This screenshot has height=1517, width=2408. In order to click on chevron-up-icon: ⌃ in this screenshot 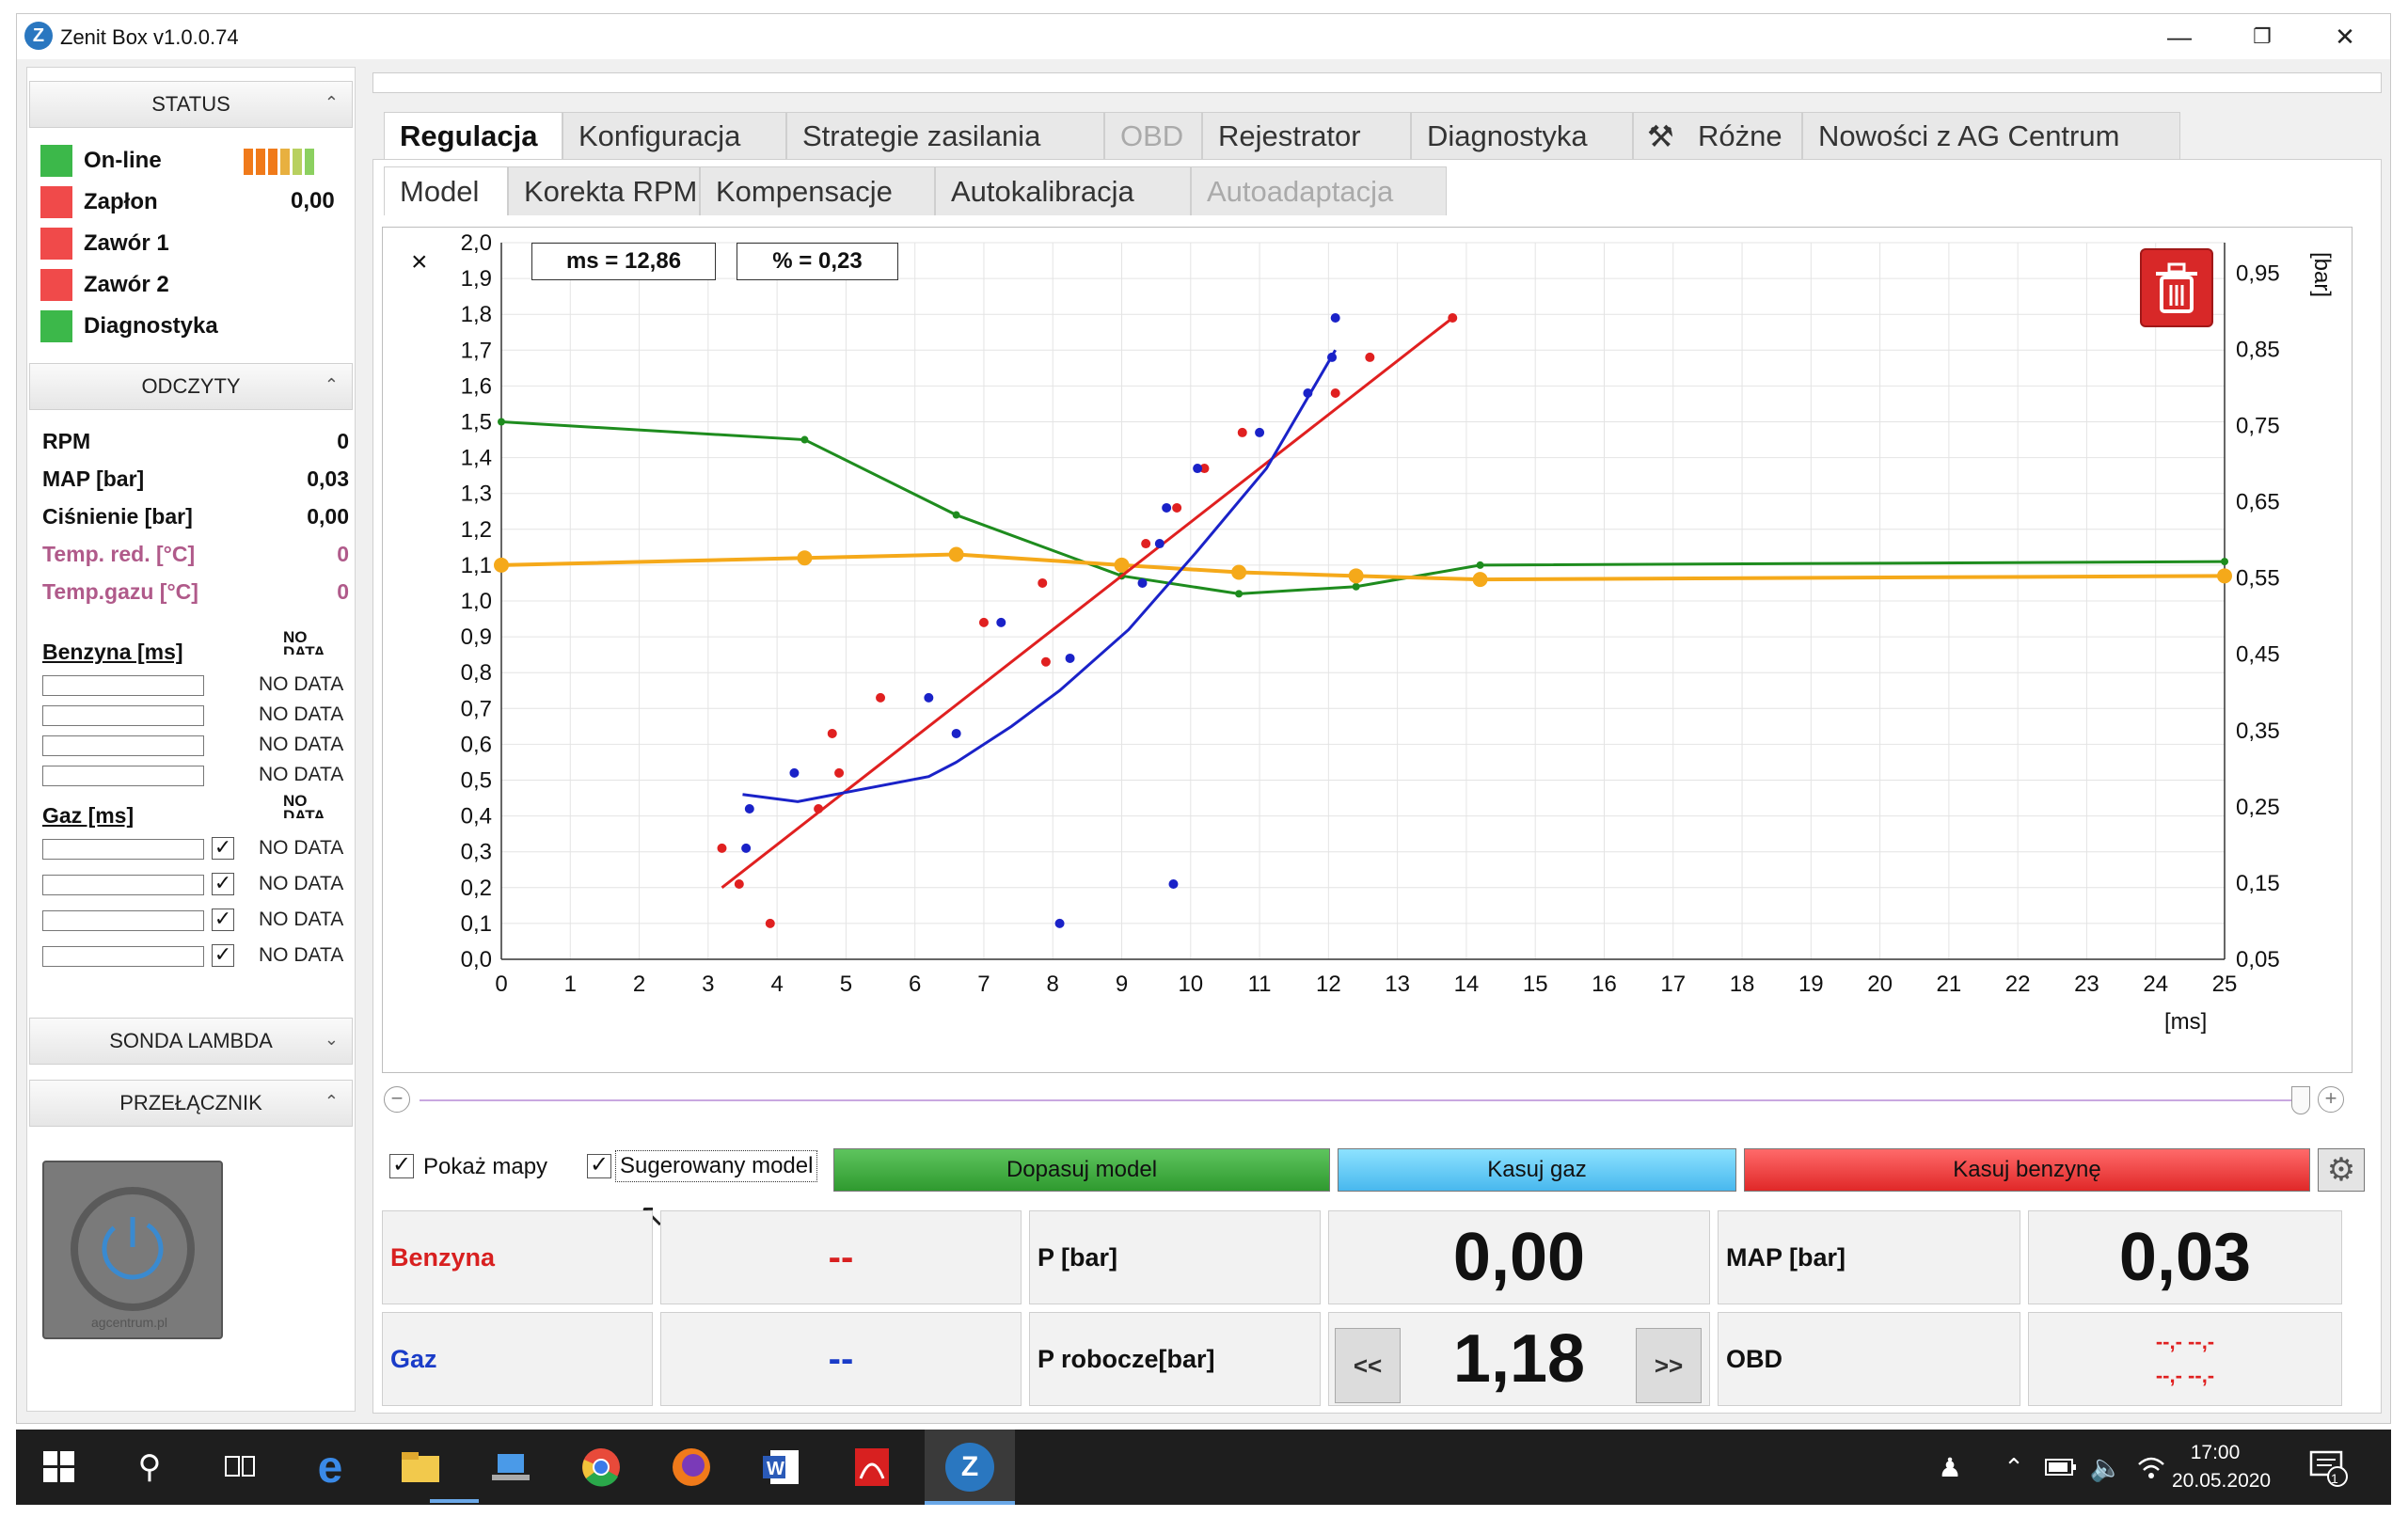, I will do `click(2014, 1466)`.